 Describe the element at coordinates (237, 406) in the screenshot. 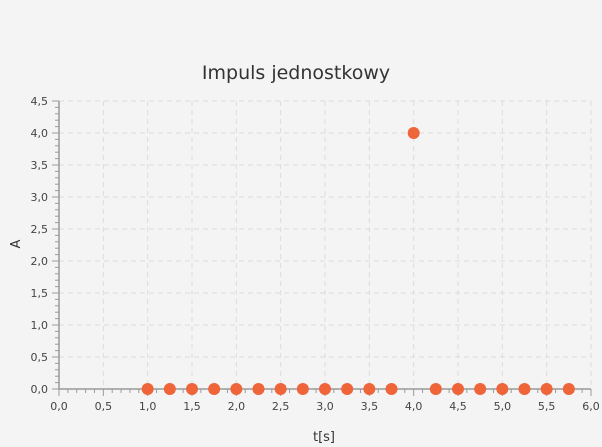

I see `x-tick-label: 2,0` at that location.